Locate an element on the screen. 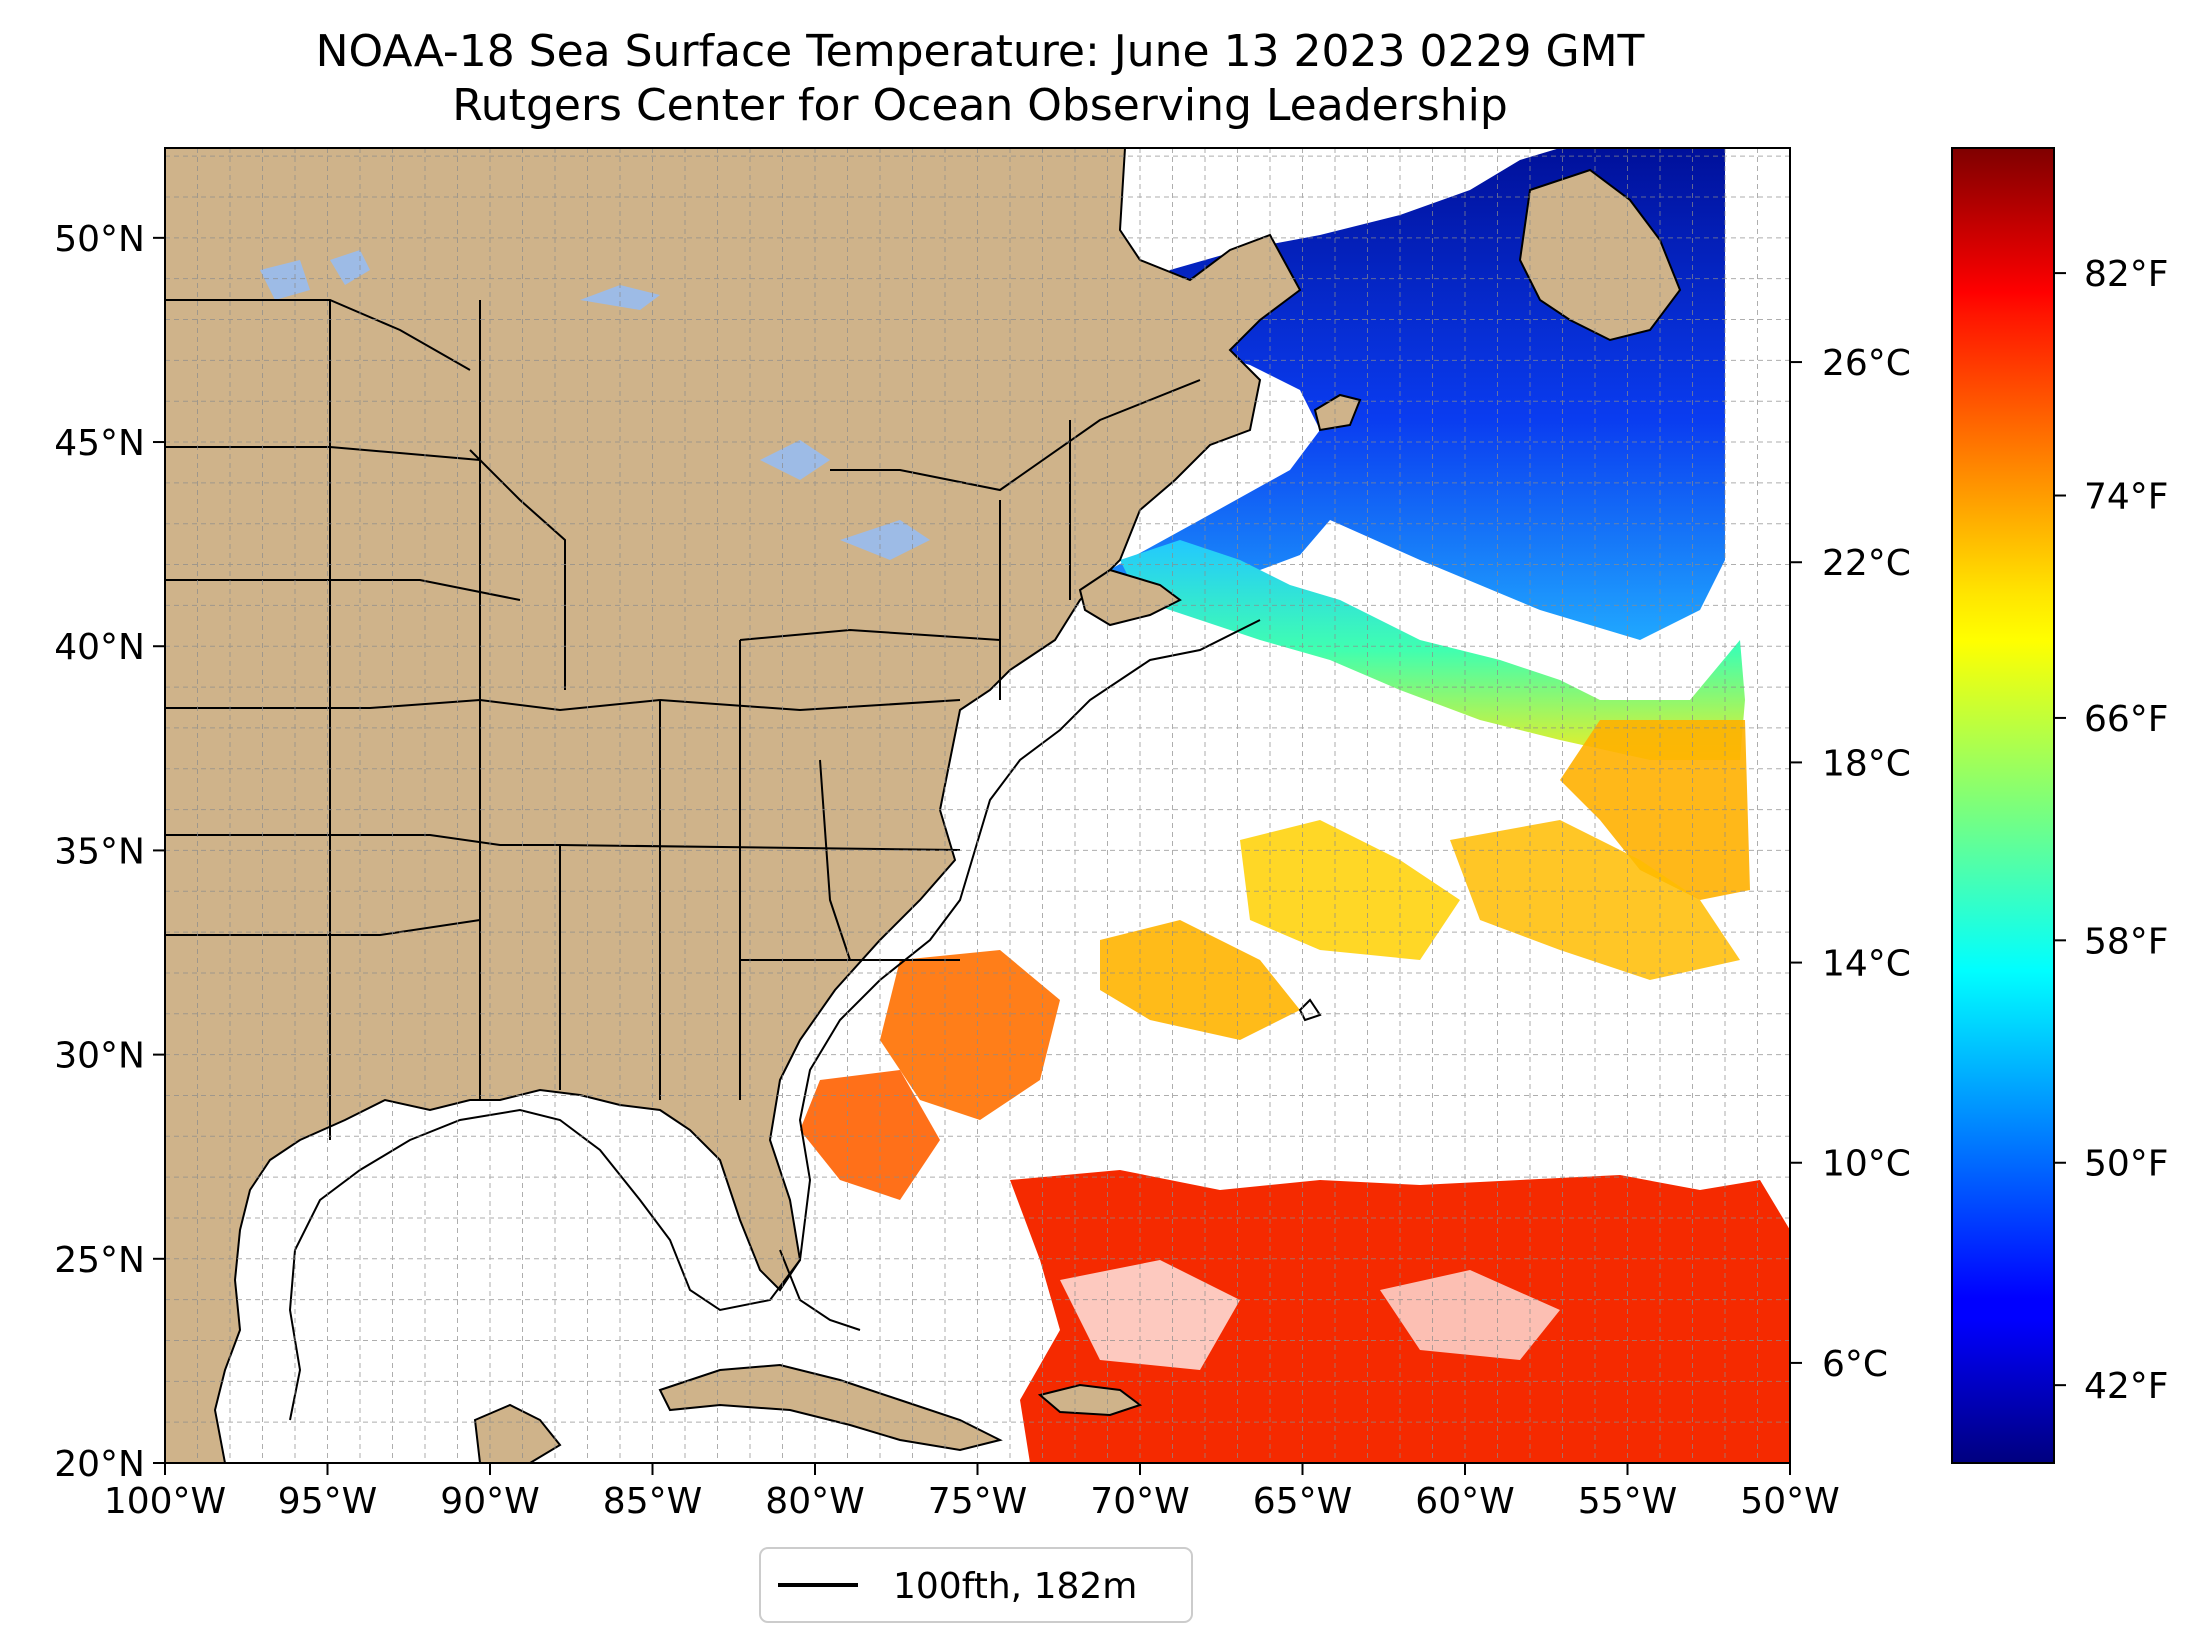  cuba-land is located at coordinates (830, 1407).